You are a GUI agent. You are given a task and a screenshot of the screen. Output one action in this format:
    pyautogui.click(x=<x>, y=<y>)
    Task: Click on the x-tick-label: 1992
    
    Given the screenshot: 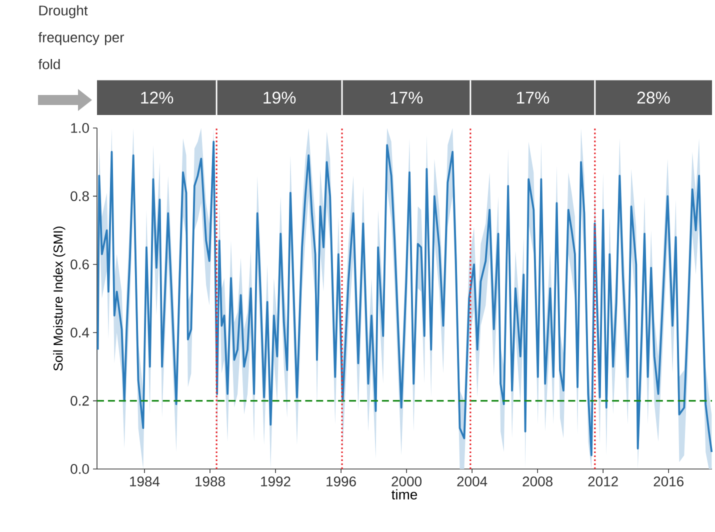 What is the action you would take?
    pyautogui.click(x=275, y=481)
    